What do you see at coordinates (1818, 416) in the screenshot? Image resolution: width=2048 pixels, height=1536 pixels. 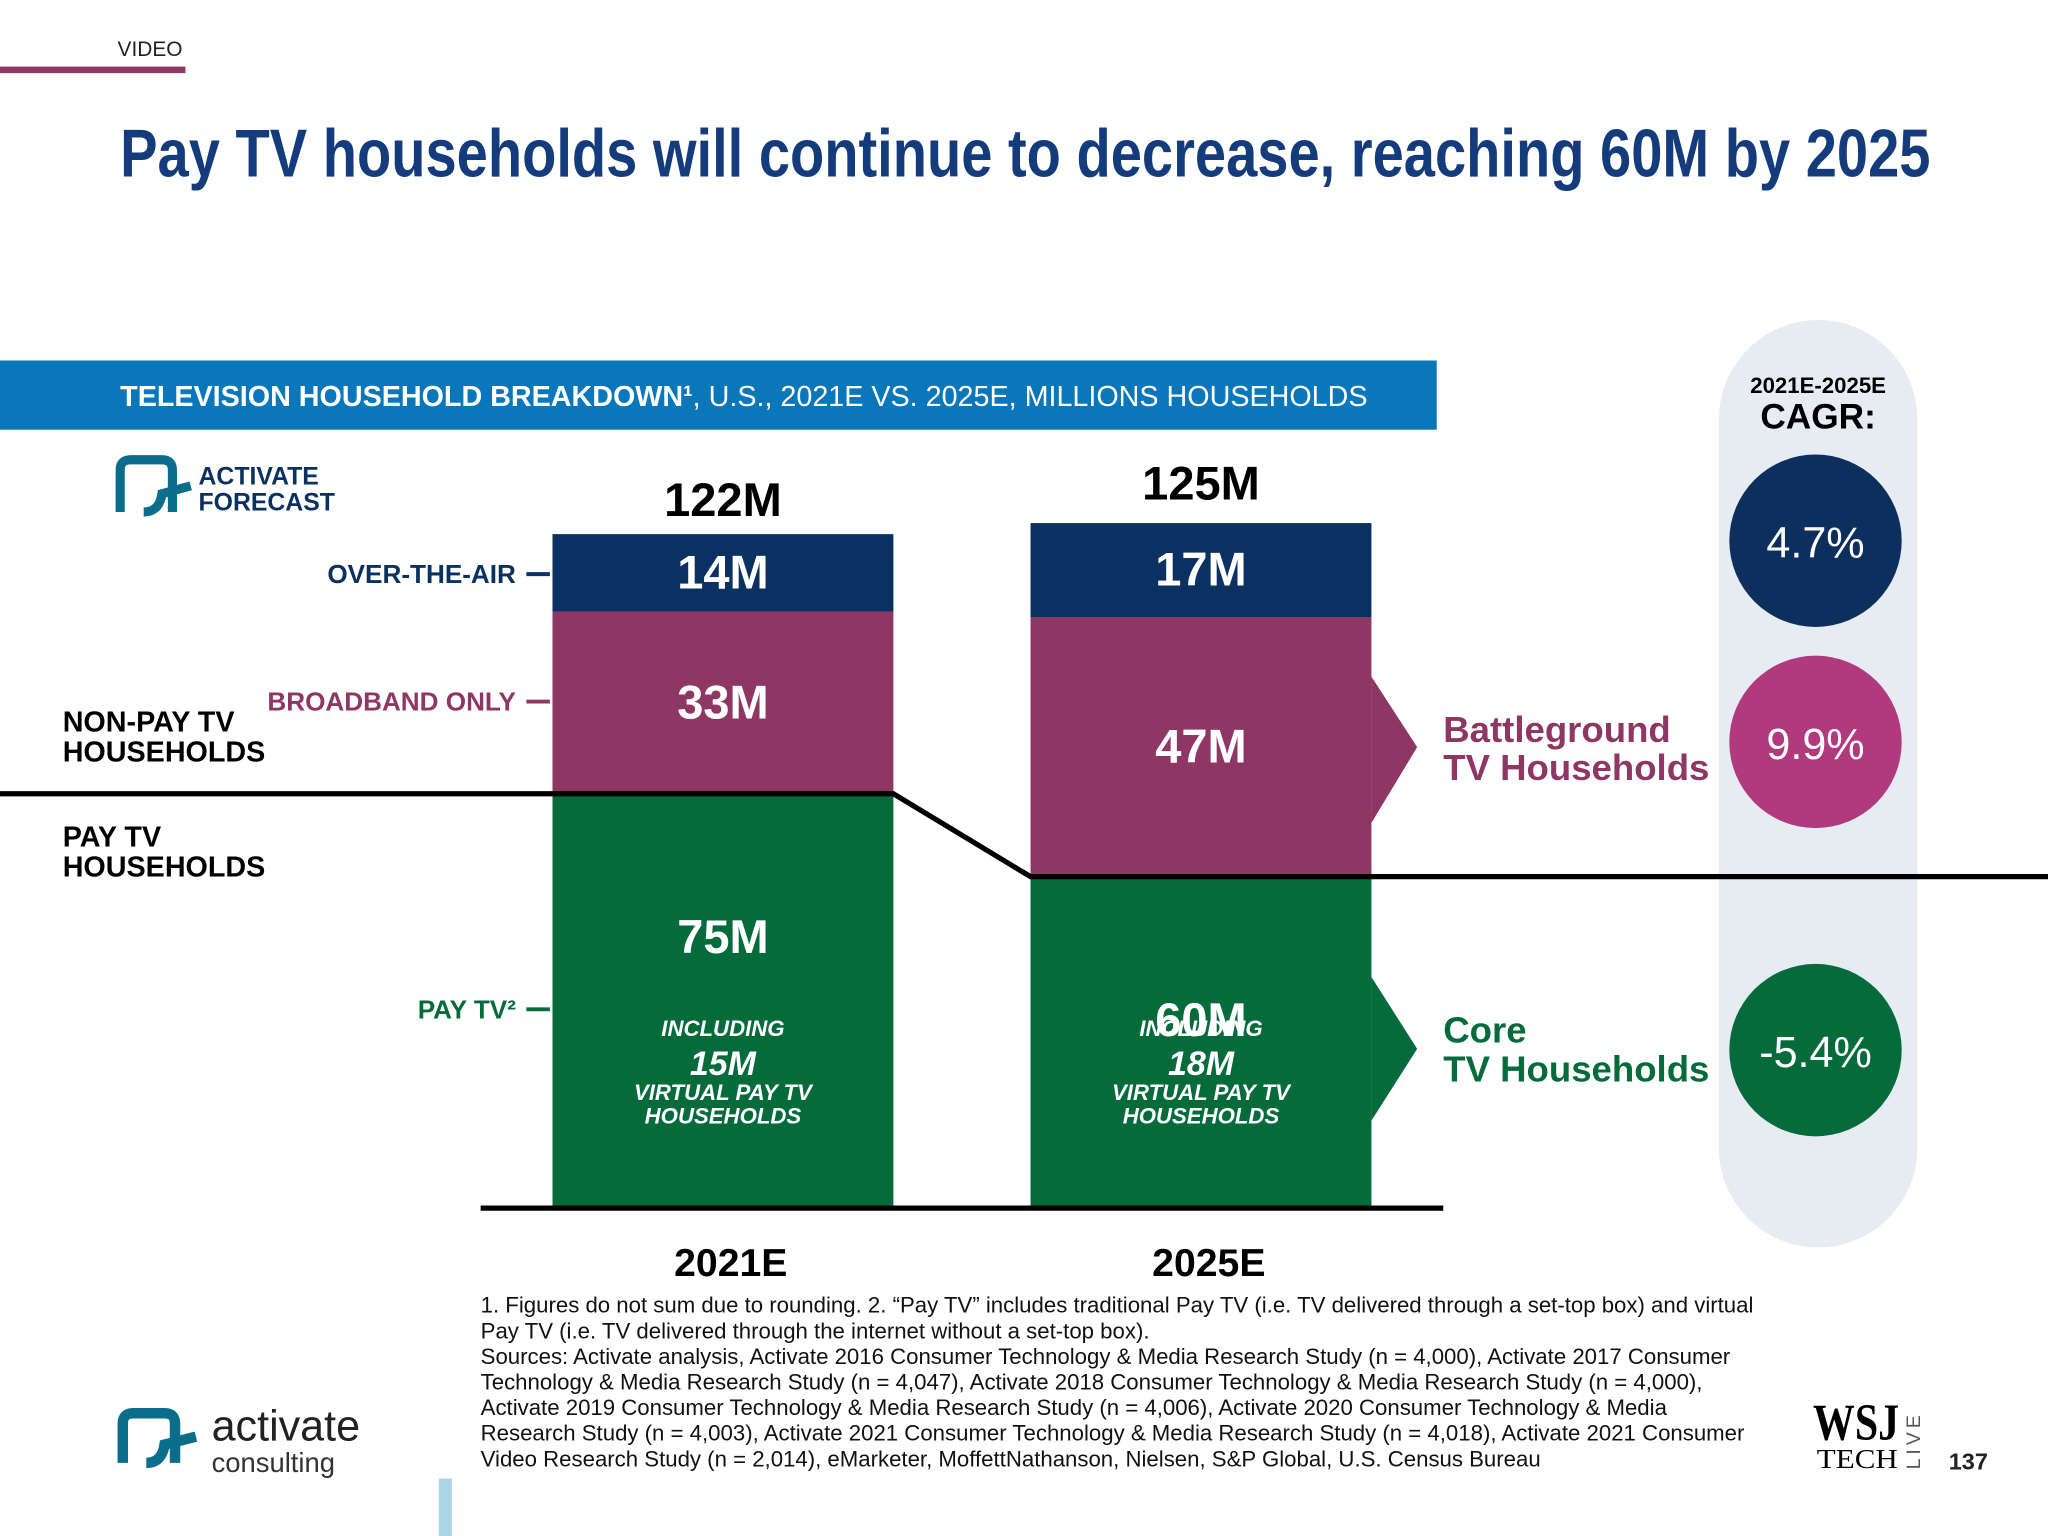 I see `cagr-title: CAGR:` at bounding box center [1818, 416].